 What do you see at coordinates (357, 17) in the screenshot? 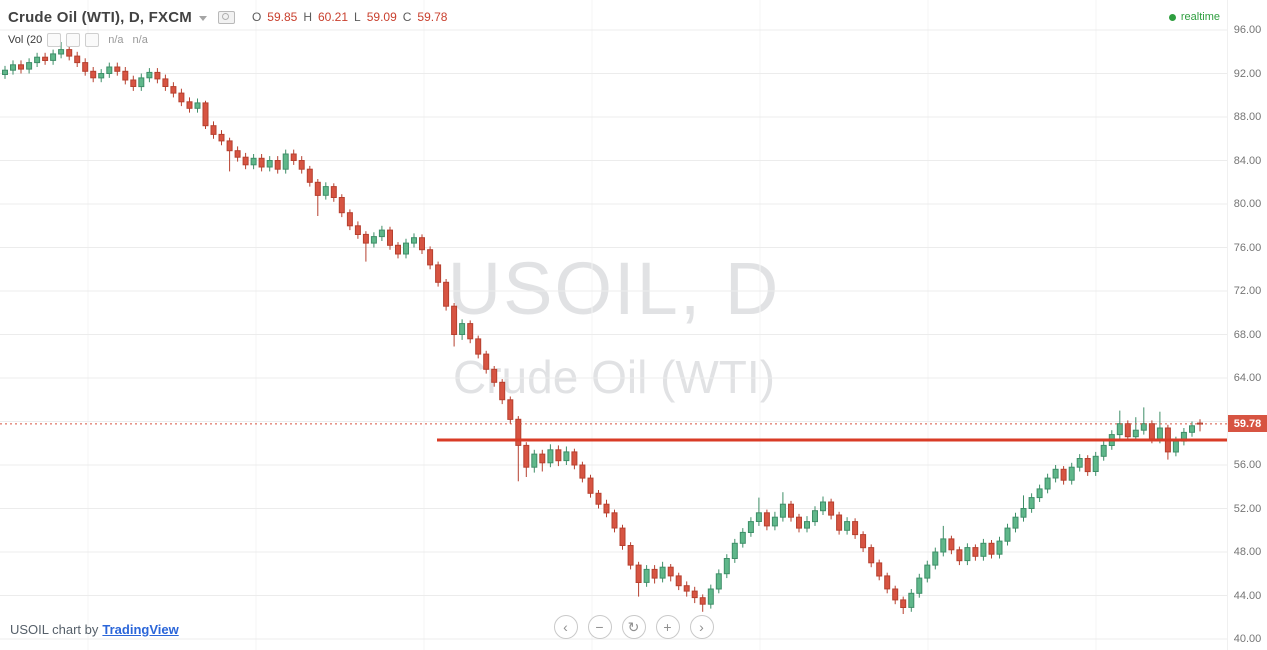
I see `low-label: L` at bounding box center [357, 17].